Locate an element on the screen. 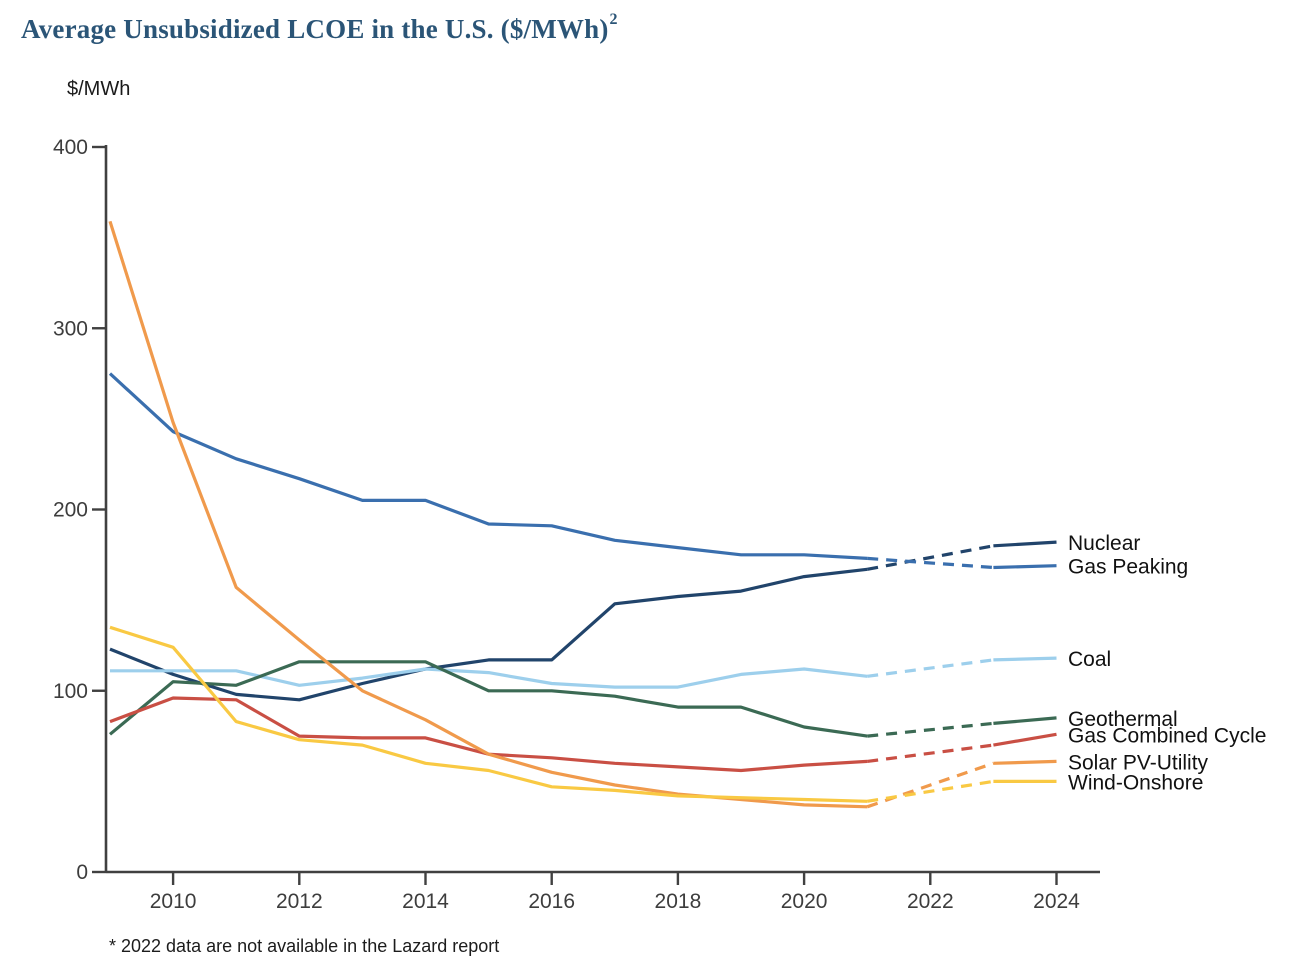 The height and width of the screenshot is (978, 1312). legend-label-coal: Coal is located at coordinates (1089, 659).